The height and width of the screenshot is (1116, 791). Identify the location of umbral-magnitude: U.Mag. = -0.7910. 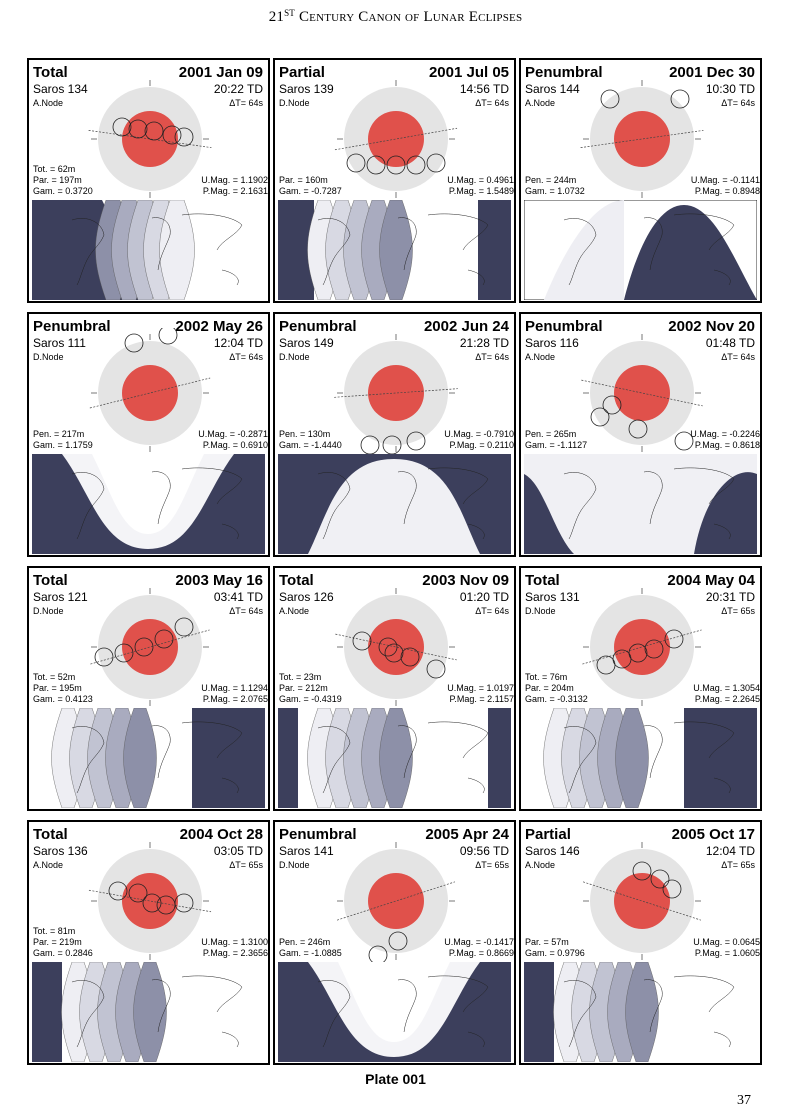
(479, 434).